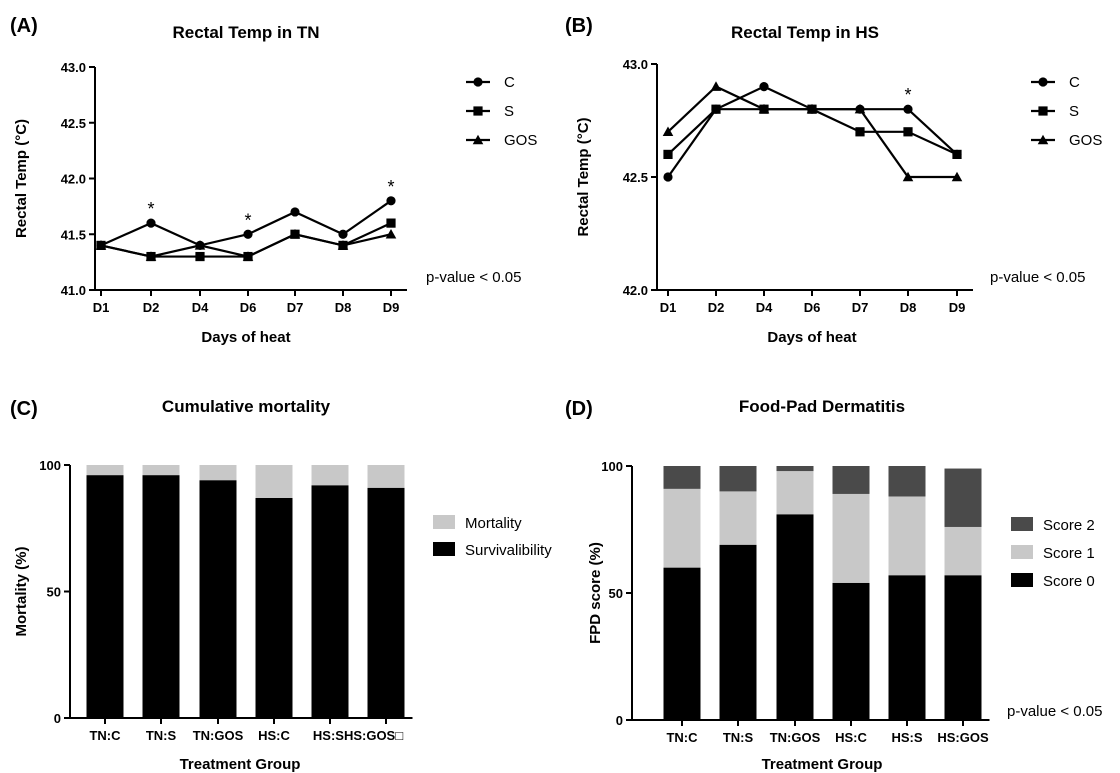 Image resolution: width=1120 pixels, height=773 pixels. I want to click on series-line-c, so click(812, 131).